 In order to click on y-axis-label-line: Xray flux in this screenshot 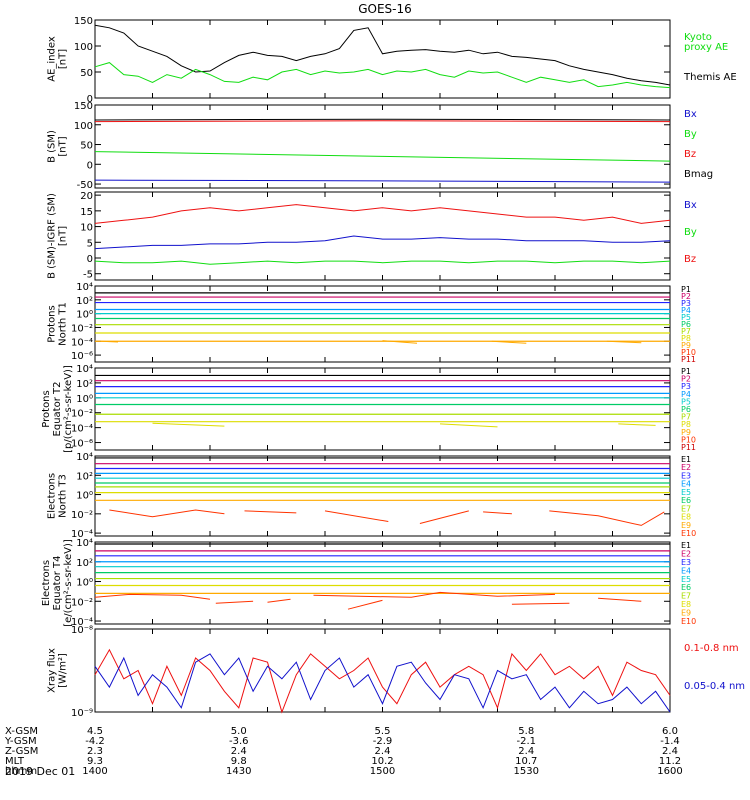, I will do `click(52, 670)`.